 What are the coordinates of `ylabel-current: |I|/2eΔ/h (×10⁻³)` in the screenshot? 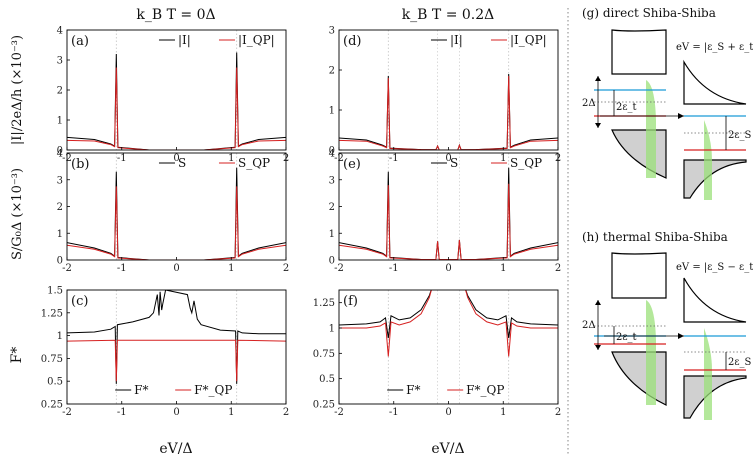 It's located at (17, 90).